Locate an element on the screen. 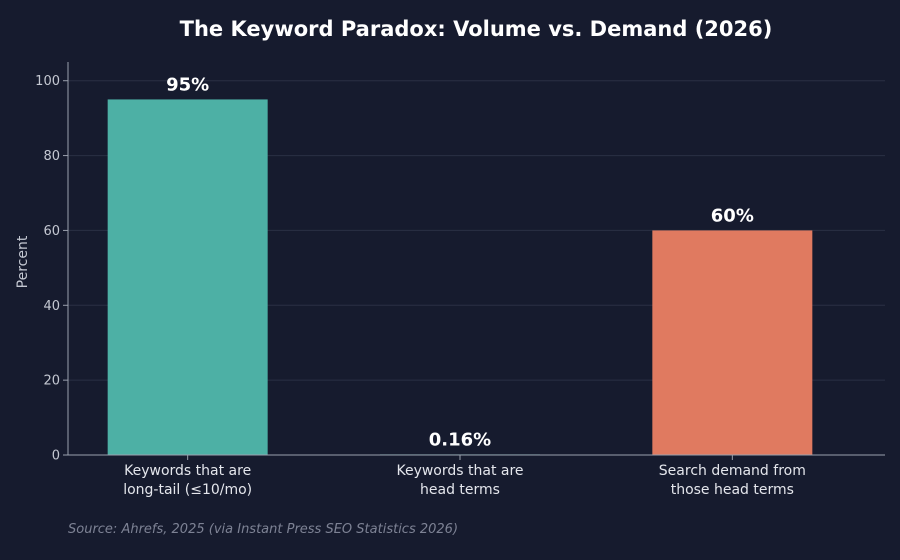 The width and height of the screenshot is (900, 560). x-tick-label: head terms is located at coordinates (460, 490).